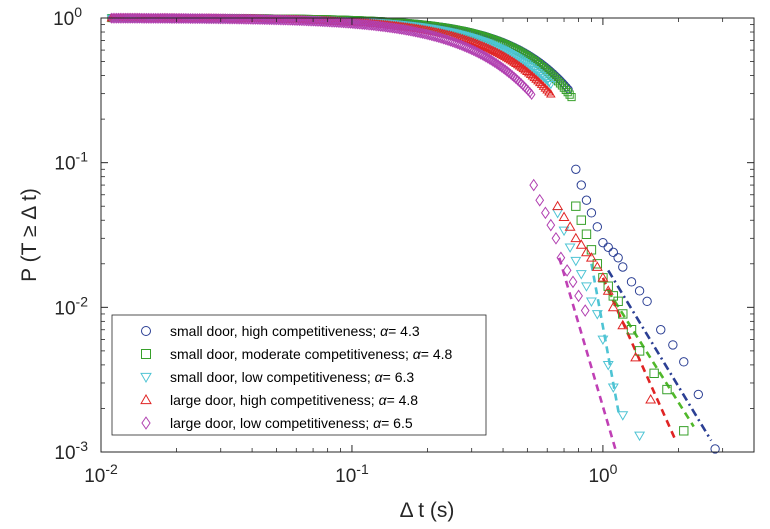 Image resolution: width=770 pixels, height=529 pixels. Describe the element at coordinates (29, 235) in the screenshot. I see `y-axis-label: P (T ≥ Δ t)` at that location.